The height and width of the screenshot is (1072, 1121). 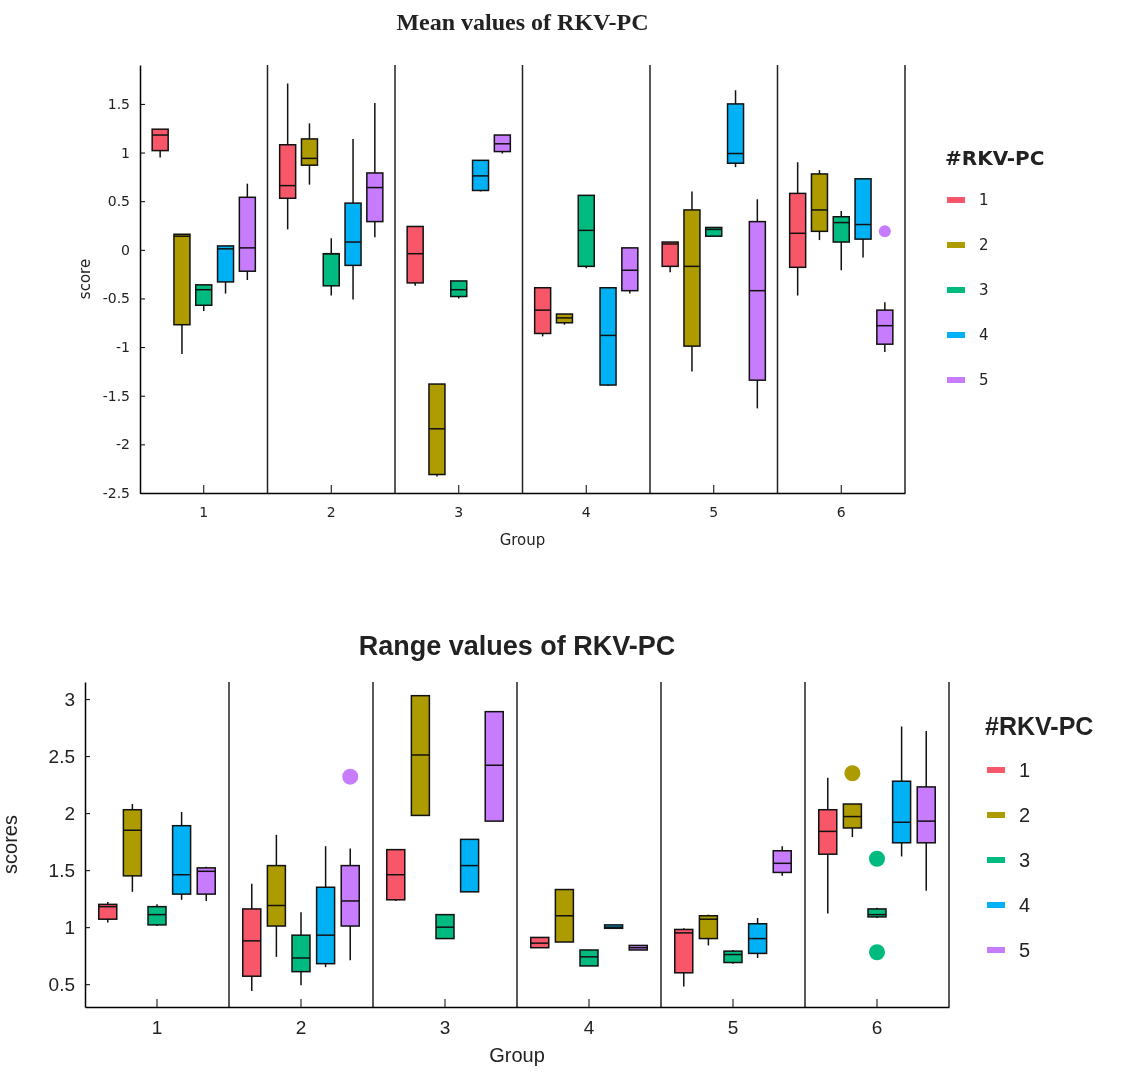 I want to click on y-tick-label: -1, so click(x=123, y=347).